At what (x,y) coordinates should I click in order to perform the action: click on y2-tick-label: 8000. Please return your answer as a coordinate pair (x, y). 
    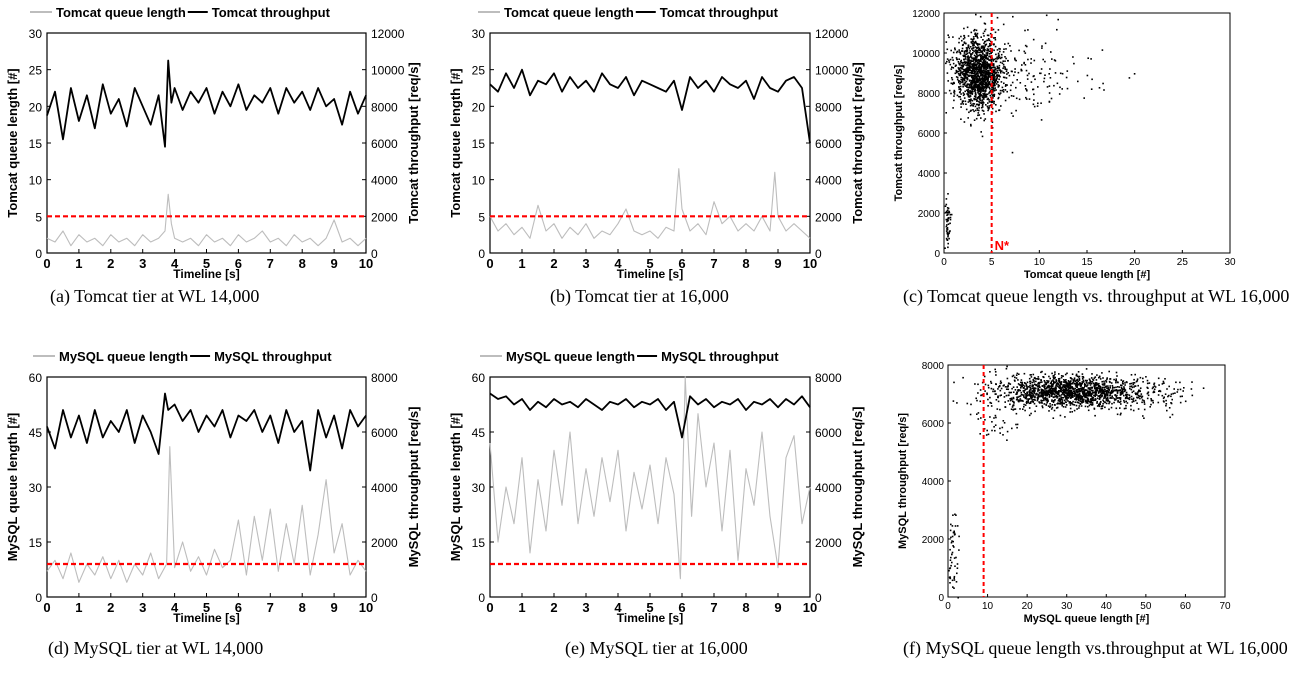
    Looking at the image, I should click on (384, 378).